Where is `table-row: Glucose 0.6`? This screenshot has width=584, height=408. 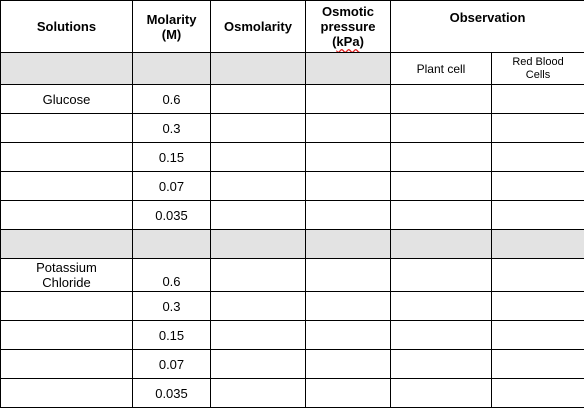
table-row: Glucose 0.6 is located at coordinates (292, 99).